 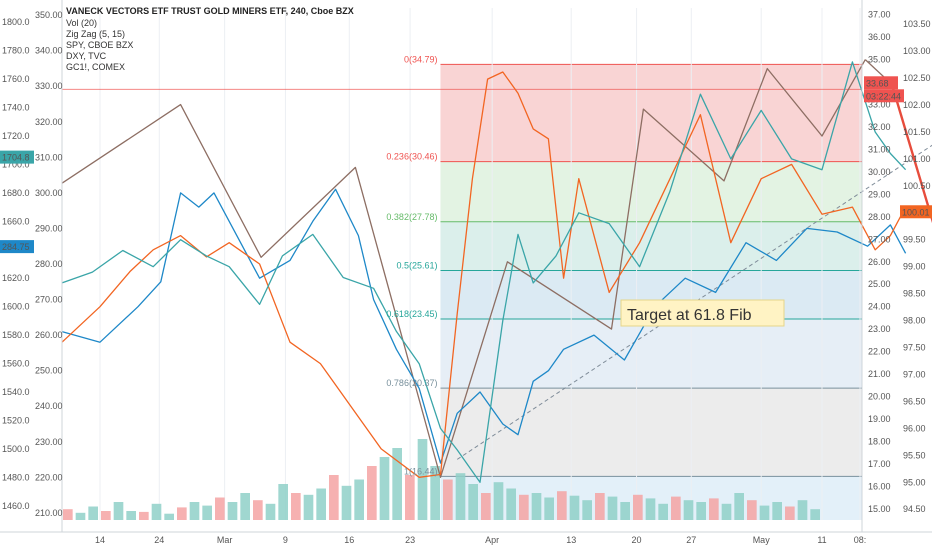 What do you see at coordinates (911, 154) in the screenshot?
I see `series-projection` at bounding box center [911, 154].